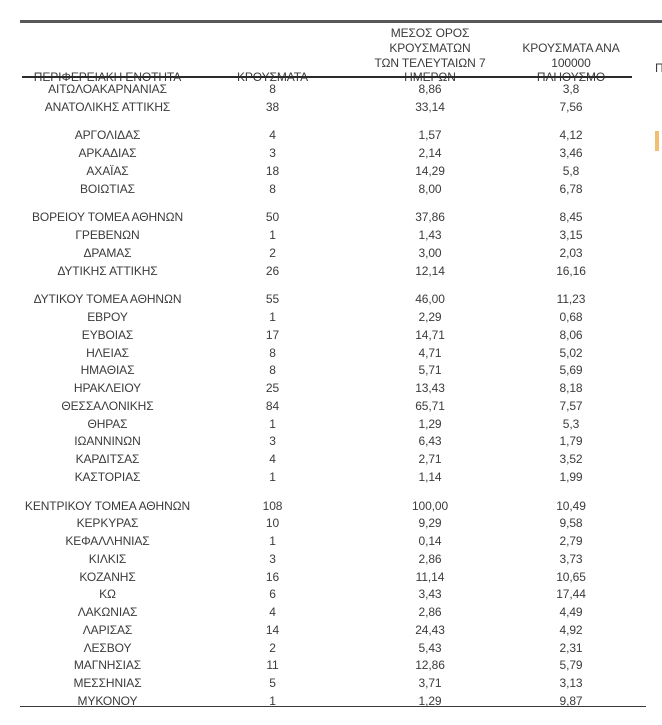  Describe the element at coordinates (430, 170) in the screenshot. I see `avg-7-days-cell: 14,29` at that location.